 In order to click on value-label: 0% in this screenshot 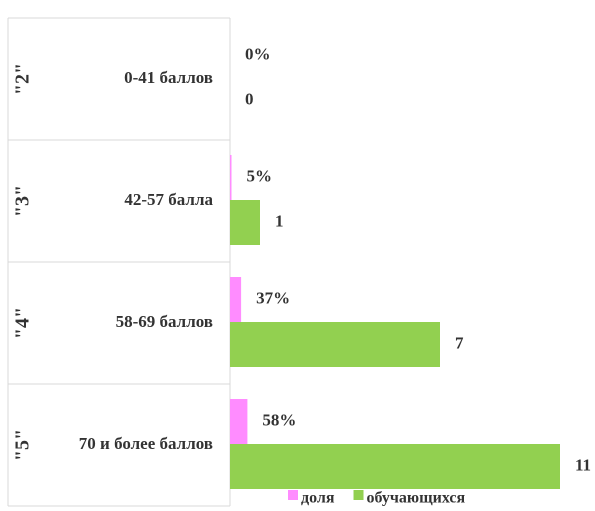, I will do `click(258, 53)`.